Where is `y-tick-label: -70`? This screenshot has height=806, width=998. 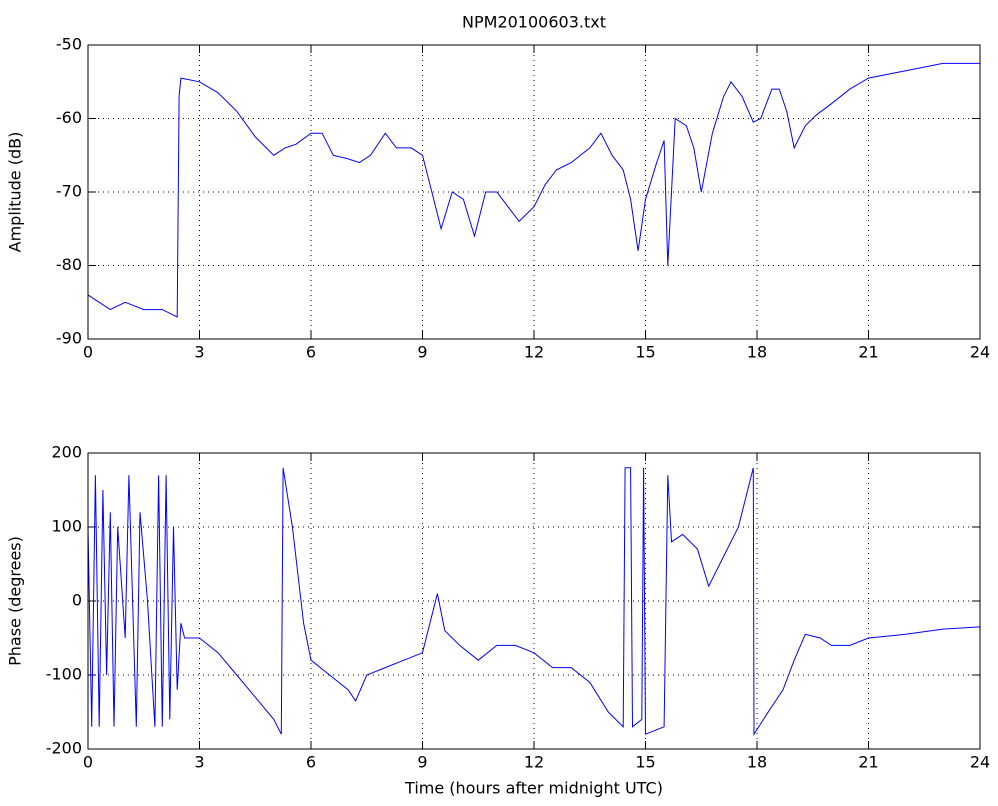
y-tick-label: -70 is located at coordinates (69, 191).